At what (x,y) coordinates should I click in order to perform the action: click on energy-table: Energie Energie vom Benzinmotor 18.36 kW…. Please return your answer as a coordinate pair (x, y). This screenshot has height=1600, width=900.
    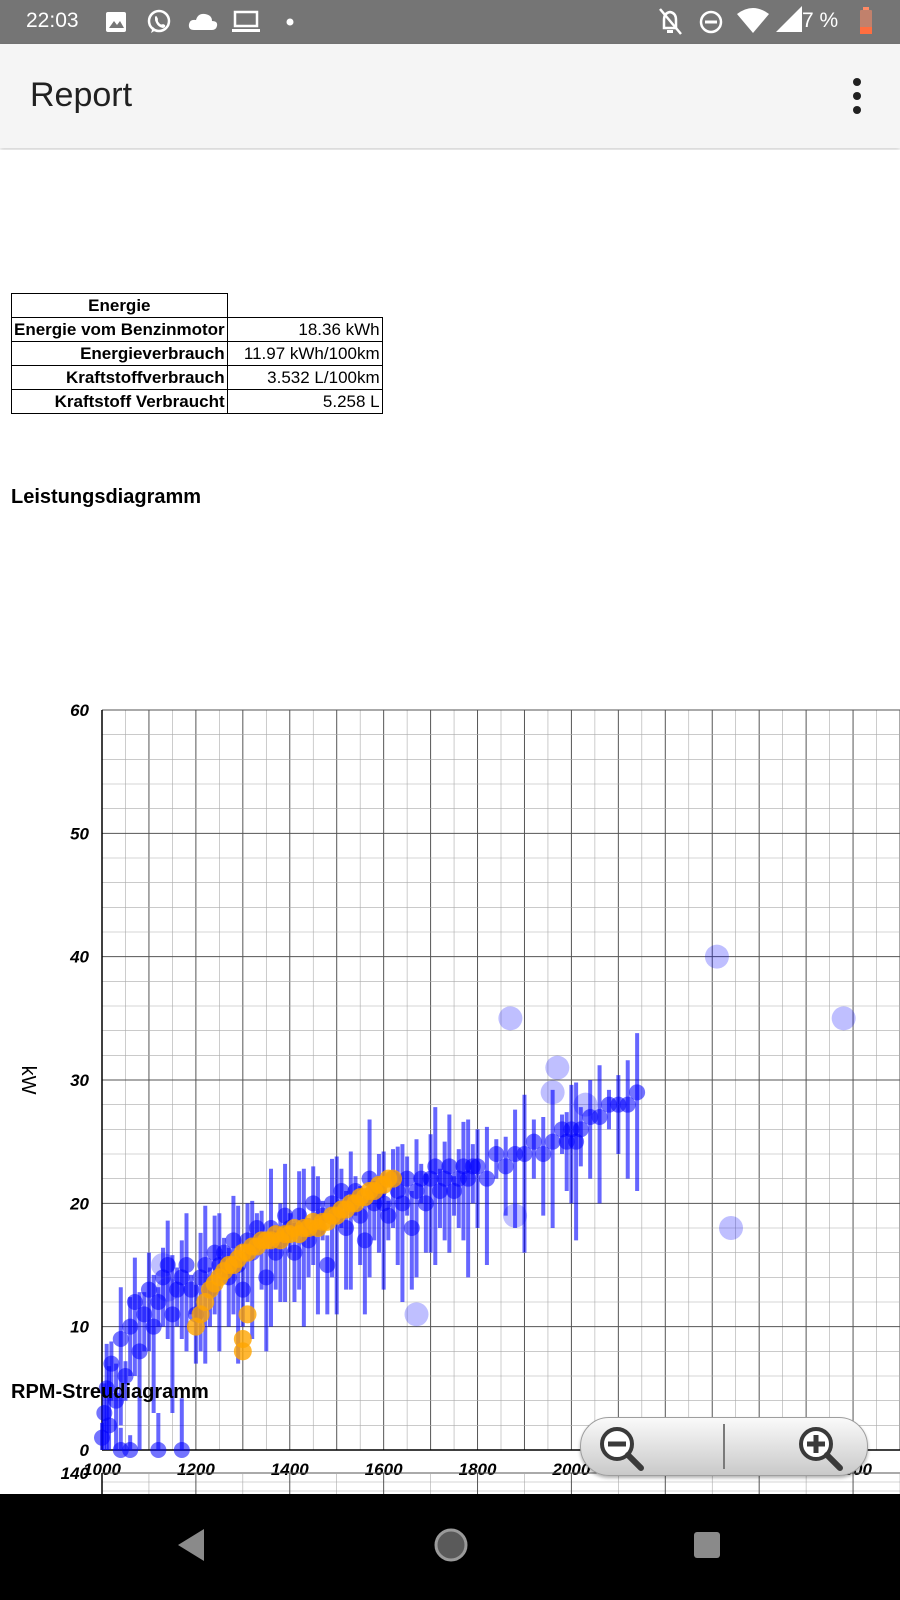
    Looking at the image, I should click on (197, 353).